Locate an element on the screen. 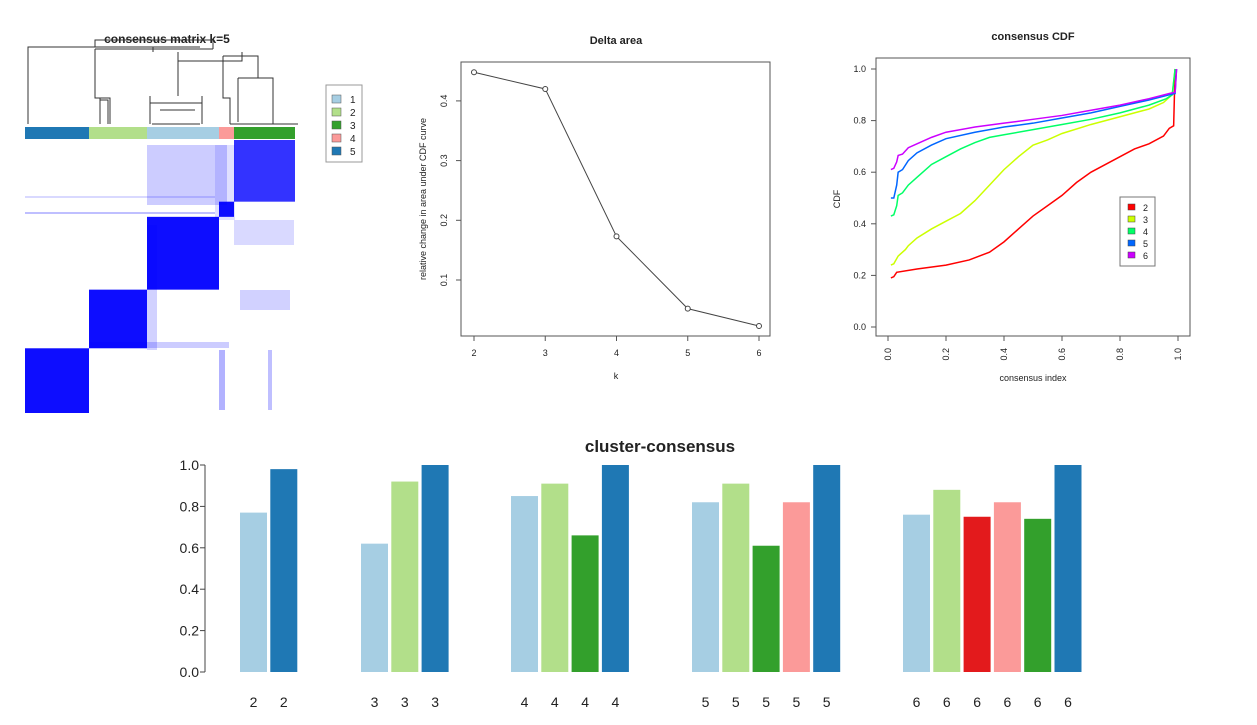  x-tick-label: 6 is located at coordinates (758, 353).